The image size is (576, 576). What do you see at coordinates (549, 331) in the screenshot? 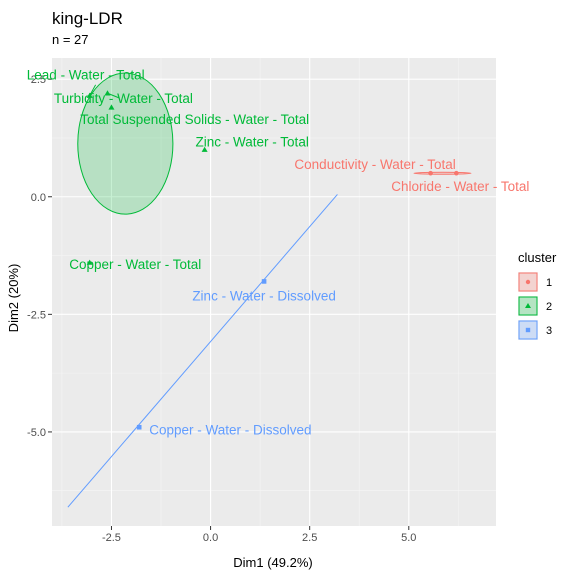
I see `legend-label: 3` at bounding box center [549, 331].